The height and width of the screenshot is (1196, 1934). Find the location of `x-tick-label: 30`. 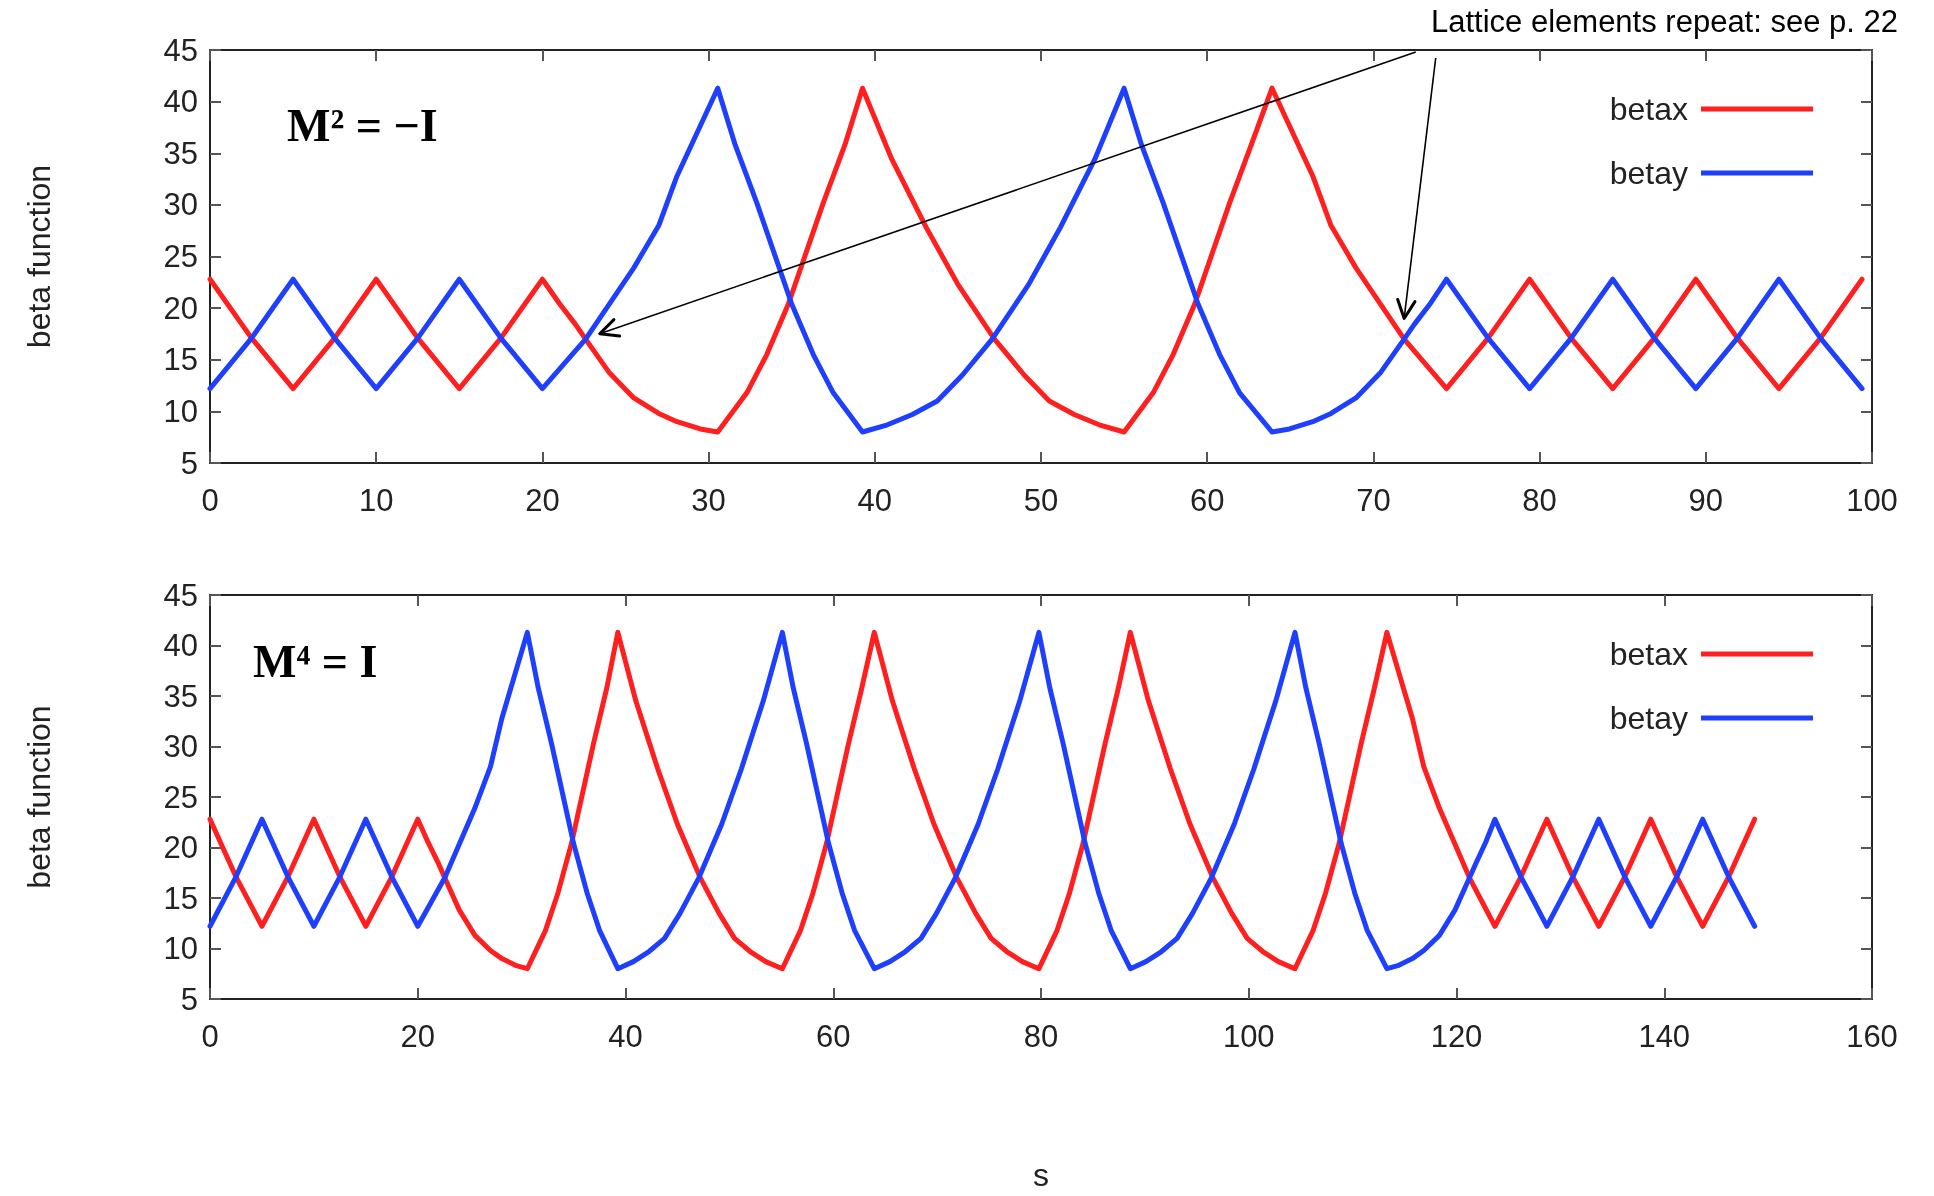

x-tick-label: 30 is located at coordinates (708, 500).